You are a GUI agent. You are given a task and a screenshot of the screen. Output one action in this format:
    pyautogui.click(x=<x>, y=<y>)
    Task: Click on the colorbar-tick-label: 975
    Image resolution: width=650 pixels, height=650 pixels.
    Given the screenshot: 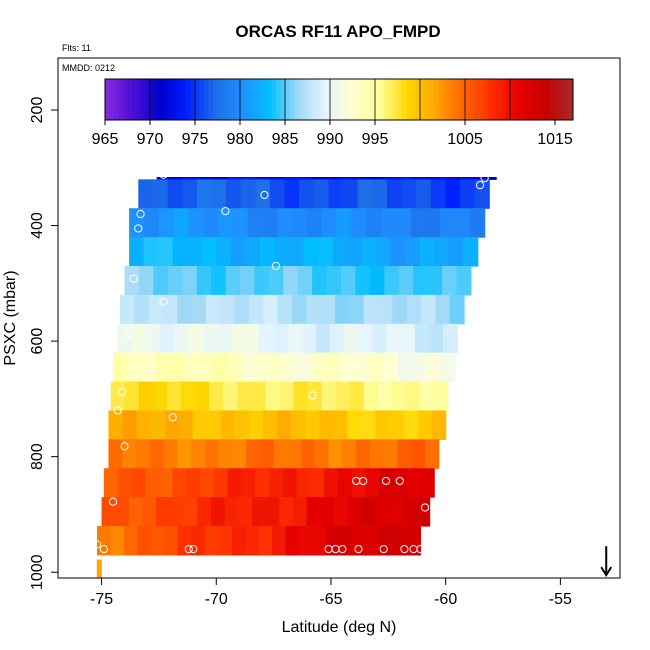 What is the action you would take?
    pyautogui.click(x=195, y=139)
    